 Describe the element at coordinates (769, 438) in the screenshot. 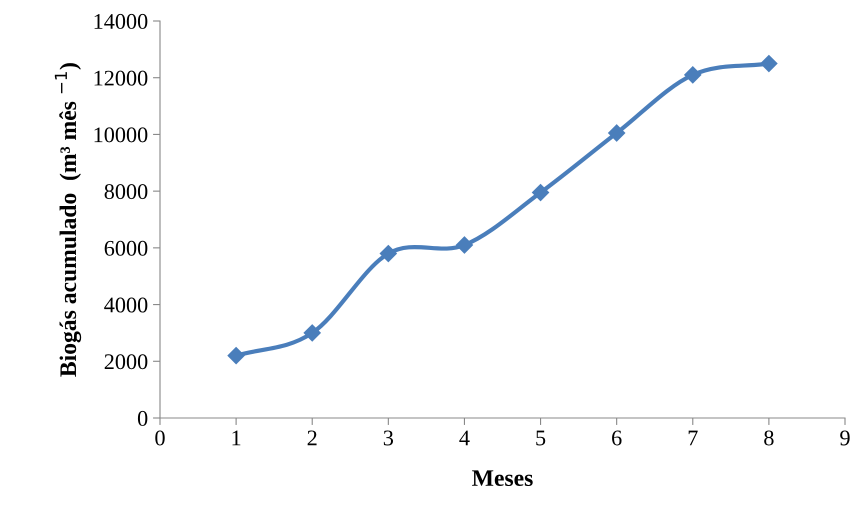

I see `x-tick-label: 8` at that location.